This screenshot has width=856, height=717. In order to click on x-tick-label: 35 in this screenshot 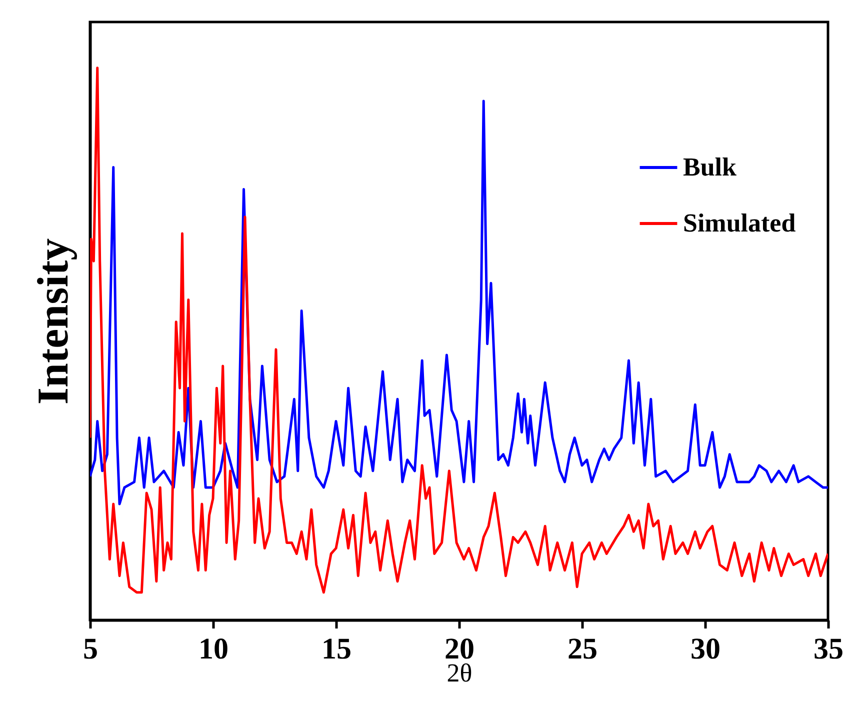, I will do `click(829, 649)`.